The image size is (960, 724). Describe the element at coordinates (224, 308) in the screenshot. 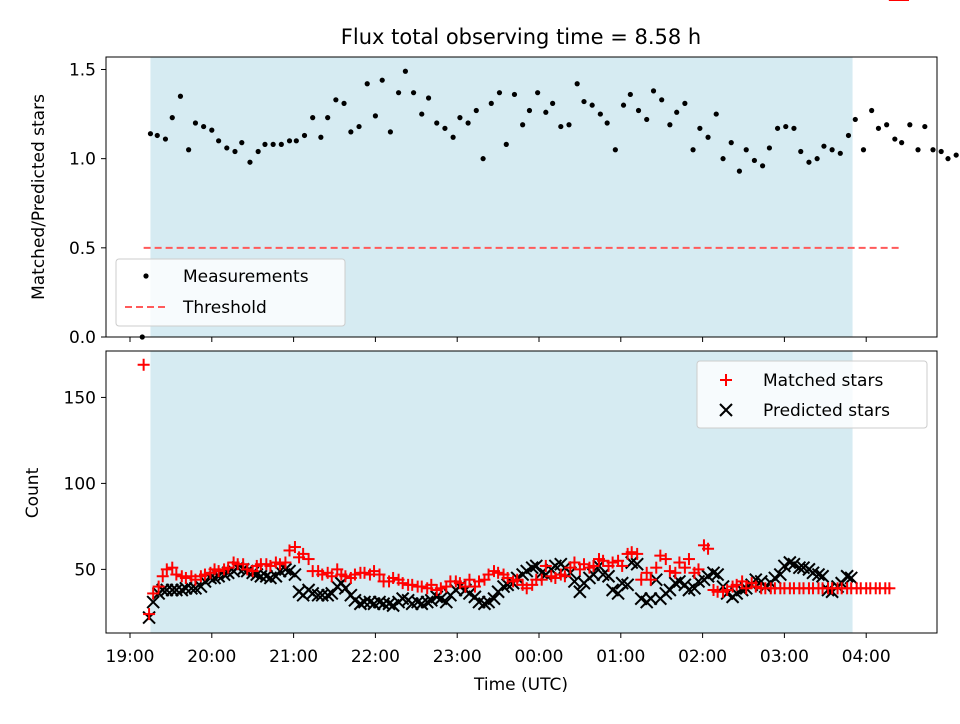

I see `legend-threshold-label: Threshold` at that location.